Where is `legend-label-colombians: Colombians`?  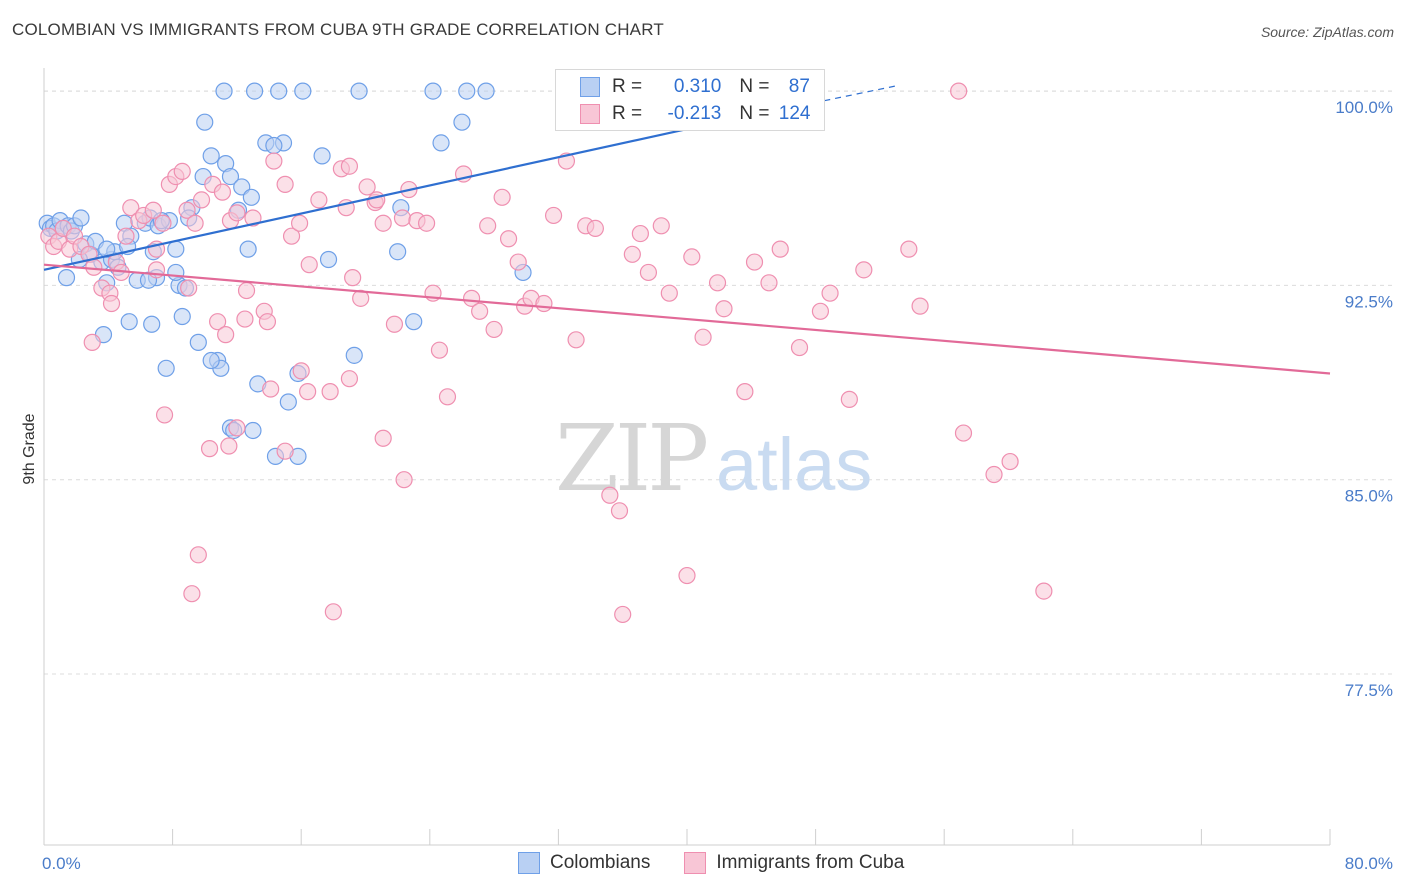 legend-label-colombians: Colombians is located at coordinates (600, 862).